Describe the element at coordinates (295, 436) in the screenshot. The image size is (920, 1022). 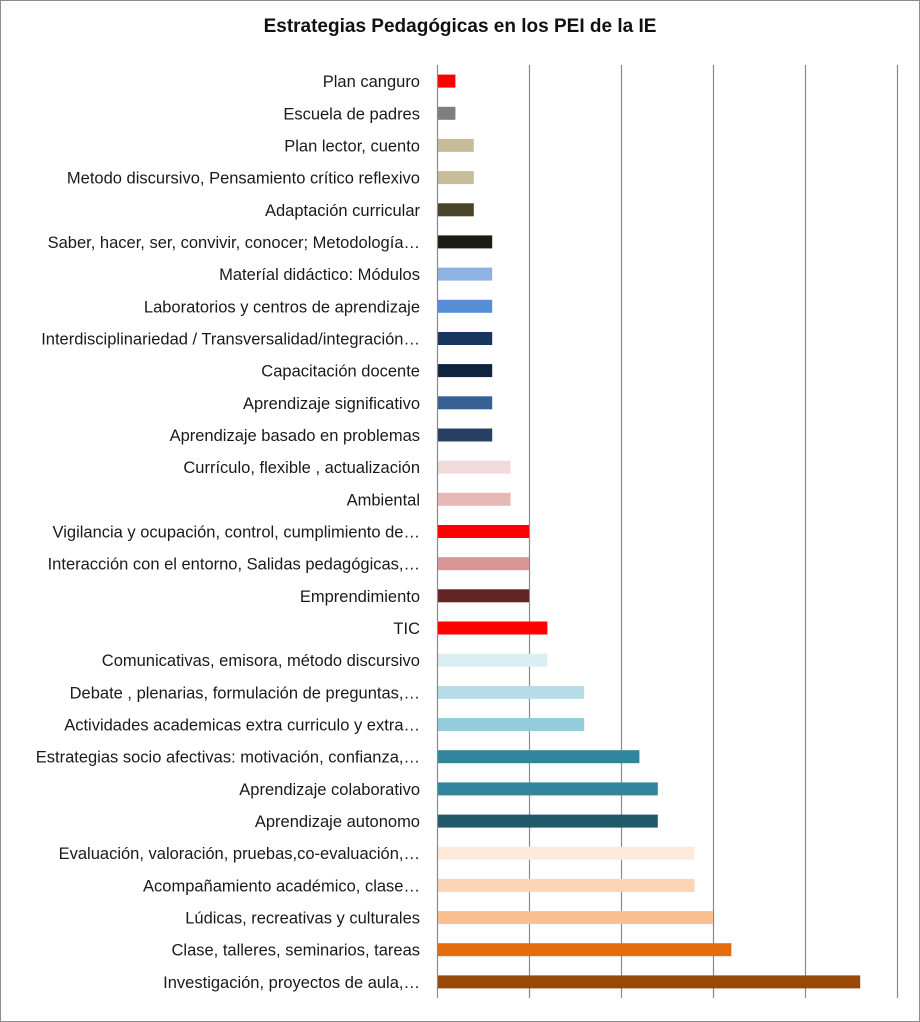
I see `category-label: Aprendizaje basado en problemas` at that location.